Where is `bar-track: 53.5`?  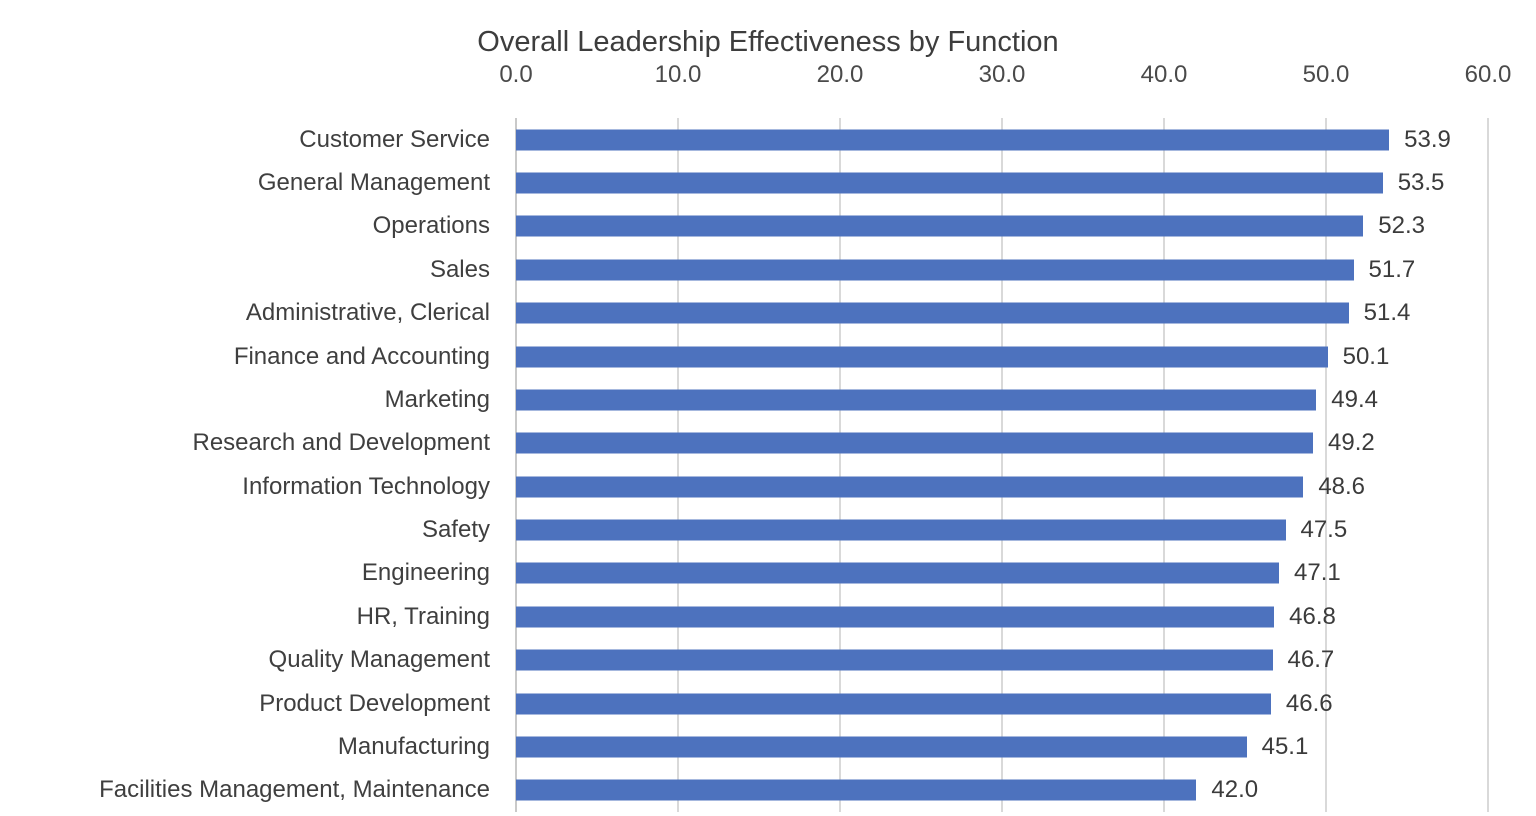 bar-track: 53.5 is located at coordinates (1002, 182).